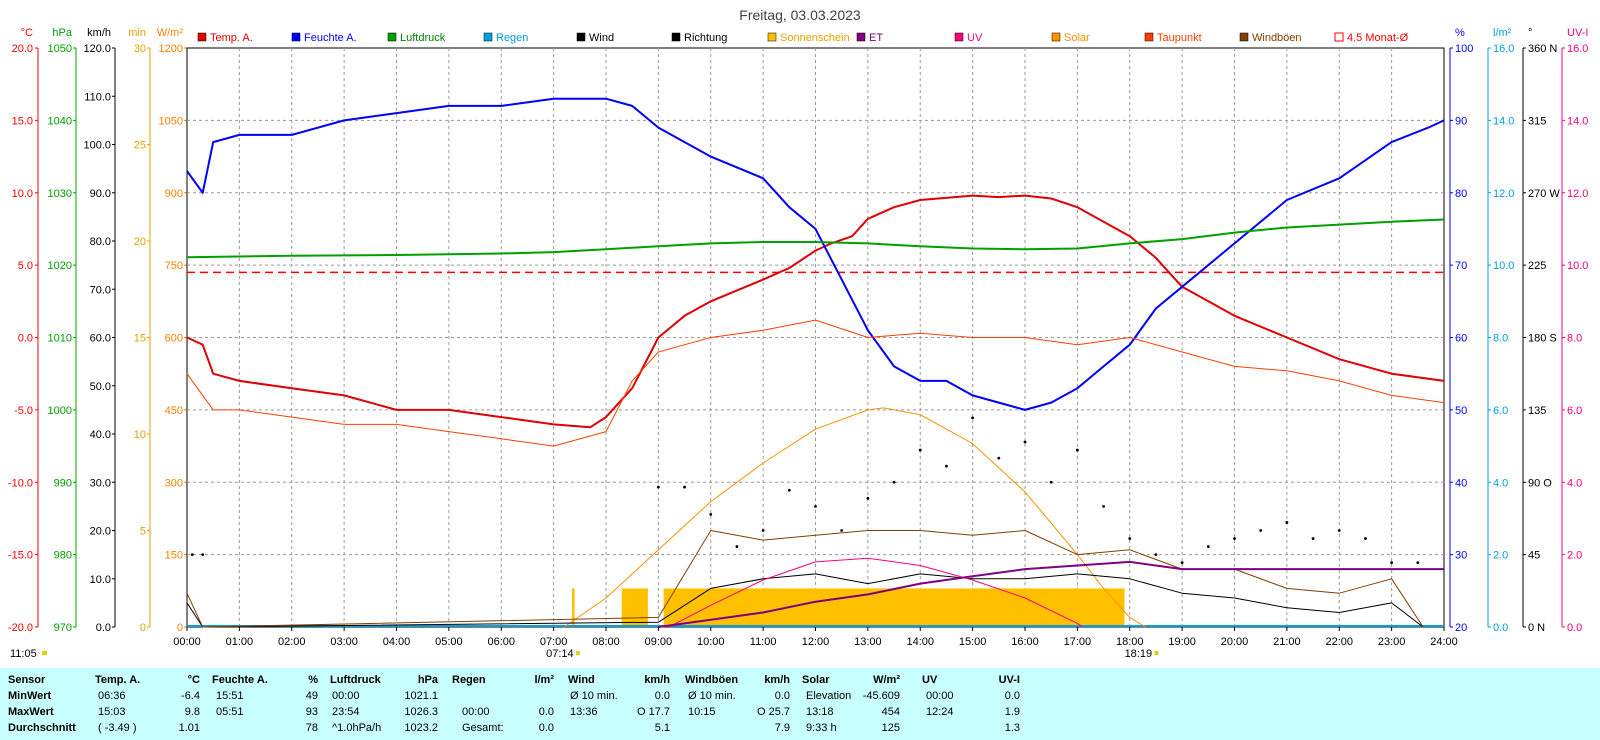 The width and height of the screenshot is (1600, 740). I want to click on rain-tick-label: 10.0, so click(1503, 266).